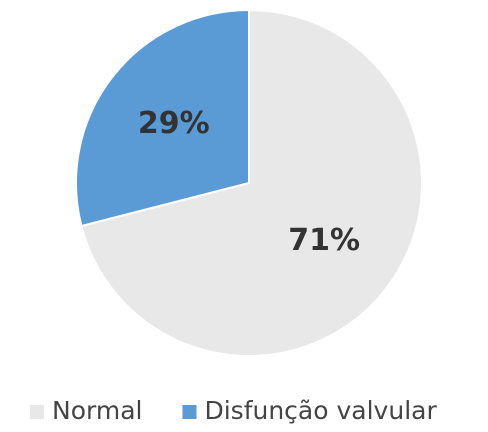 This screenshot has width=488, height=432. Describe the element at coordinates (174, 123) in the screenshot. I see `data-label: 29%` at that location.